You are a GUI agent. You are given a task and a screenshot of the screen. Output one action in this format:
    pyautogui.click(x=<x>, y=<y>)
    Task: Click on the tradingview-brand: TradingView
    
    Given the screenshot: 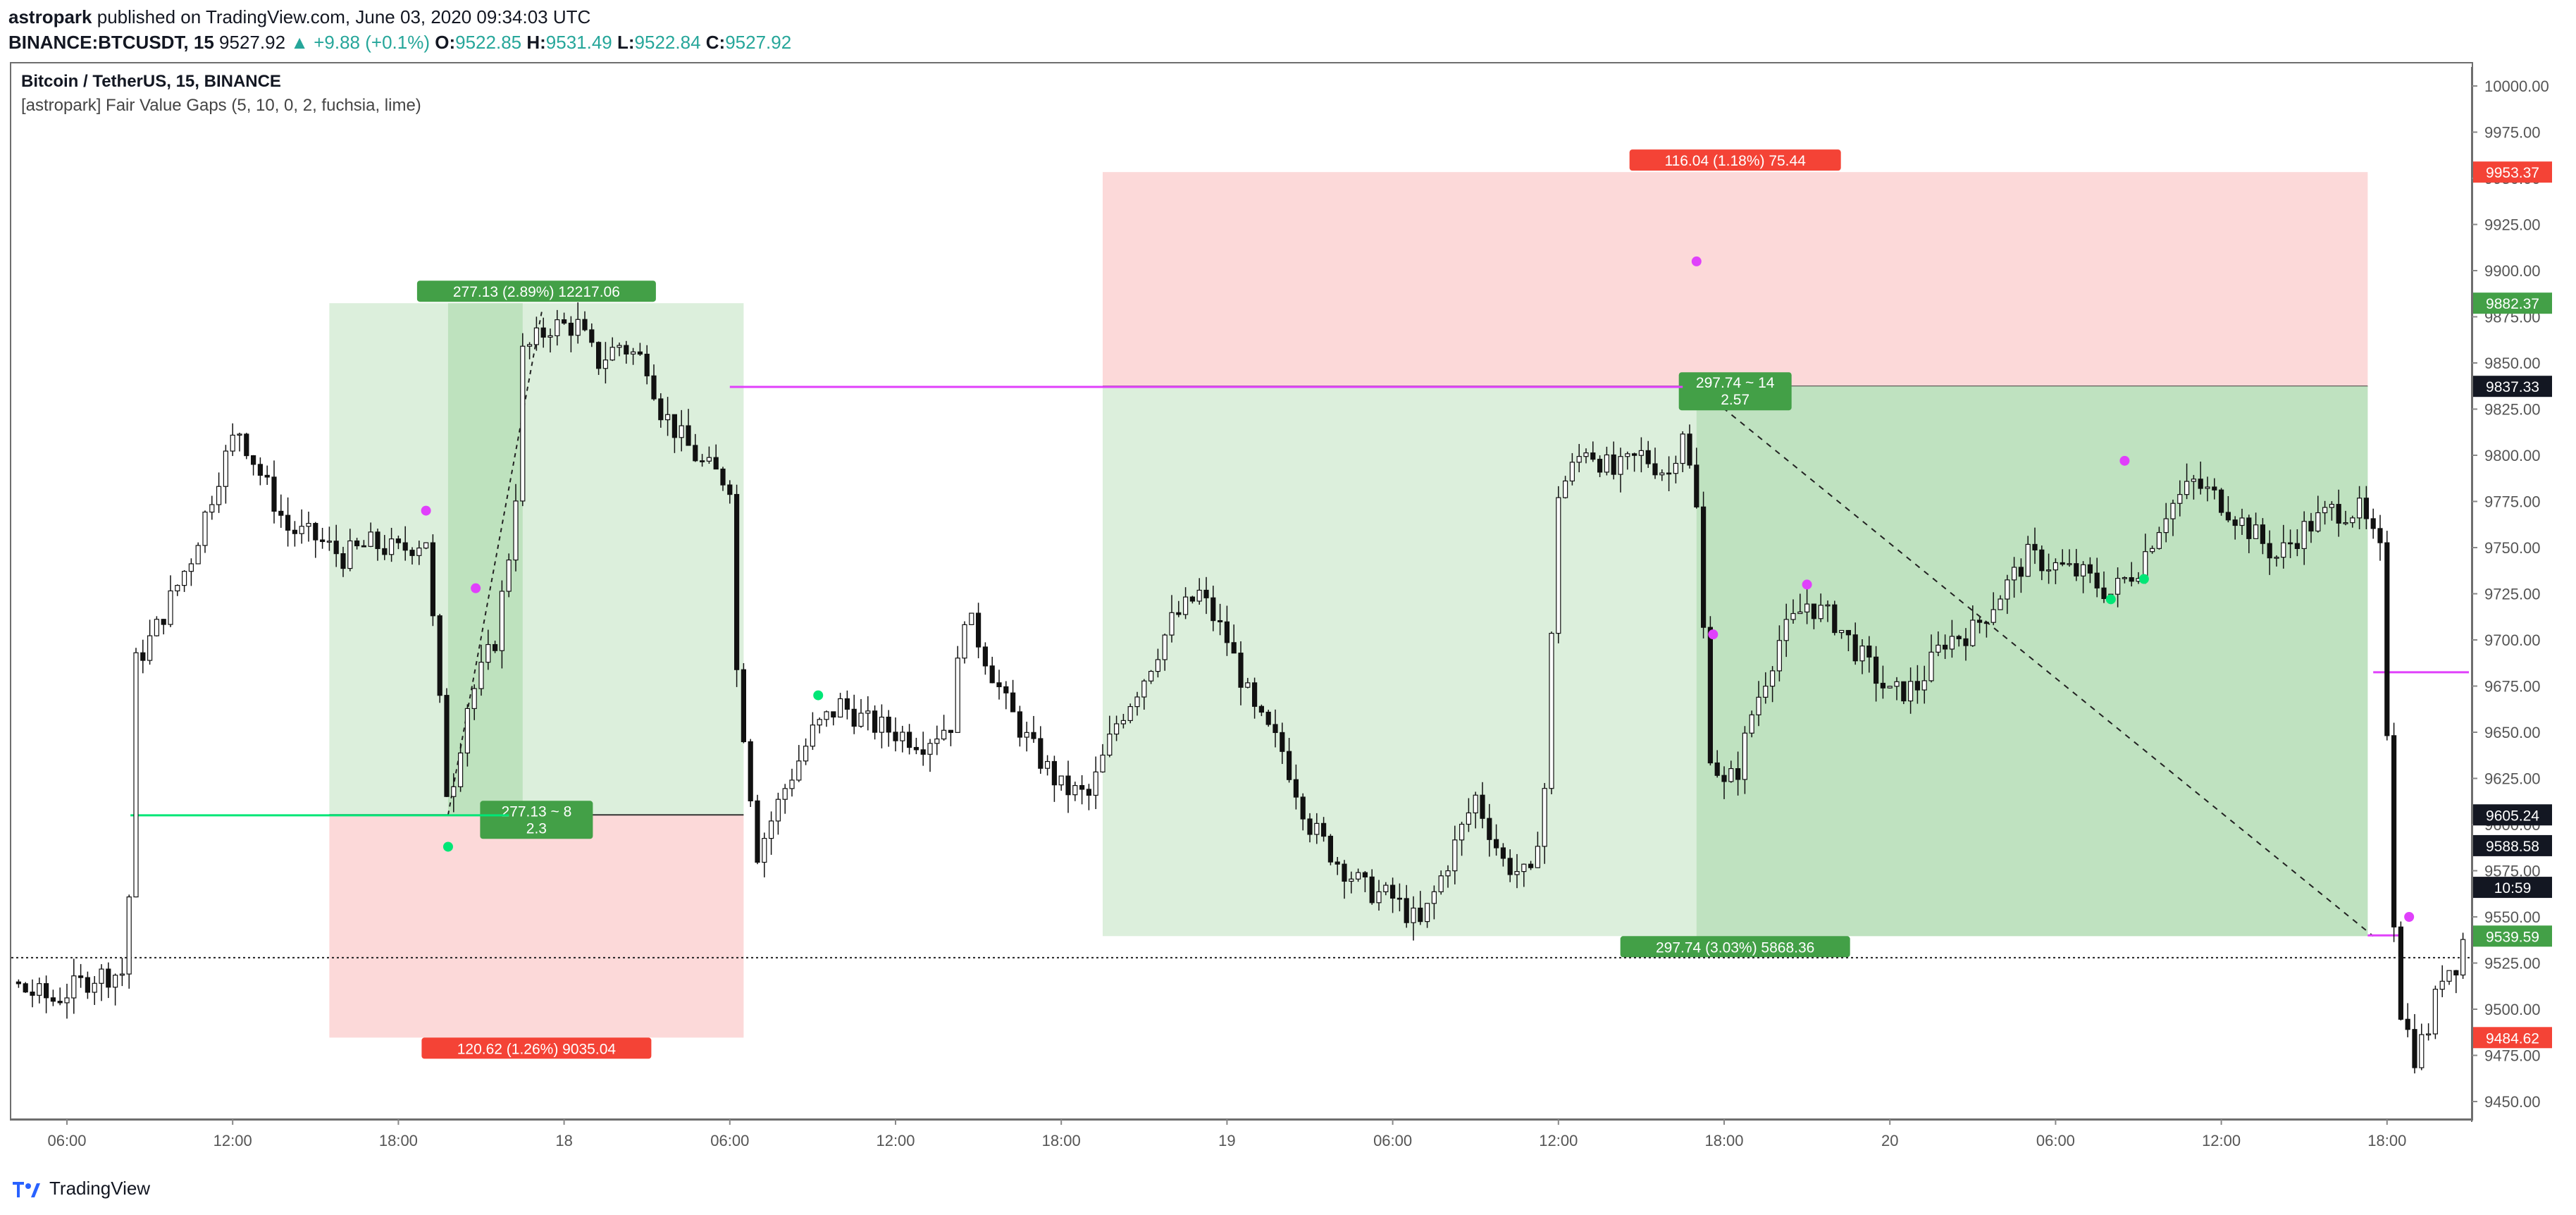 What is the action you would take?
    pyautogui.click(x=100, y=1188)
    